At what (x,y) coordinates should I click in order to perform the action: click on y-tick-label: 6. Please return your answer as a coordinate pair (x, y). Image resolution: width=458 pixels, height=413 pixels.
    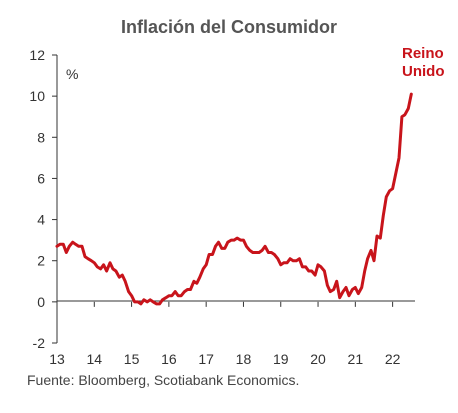
    Looking at the image, I should click on (41, 178).